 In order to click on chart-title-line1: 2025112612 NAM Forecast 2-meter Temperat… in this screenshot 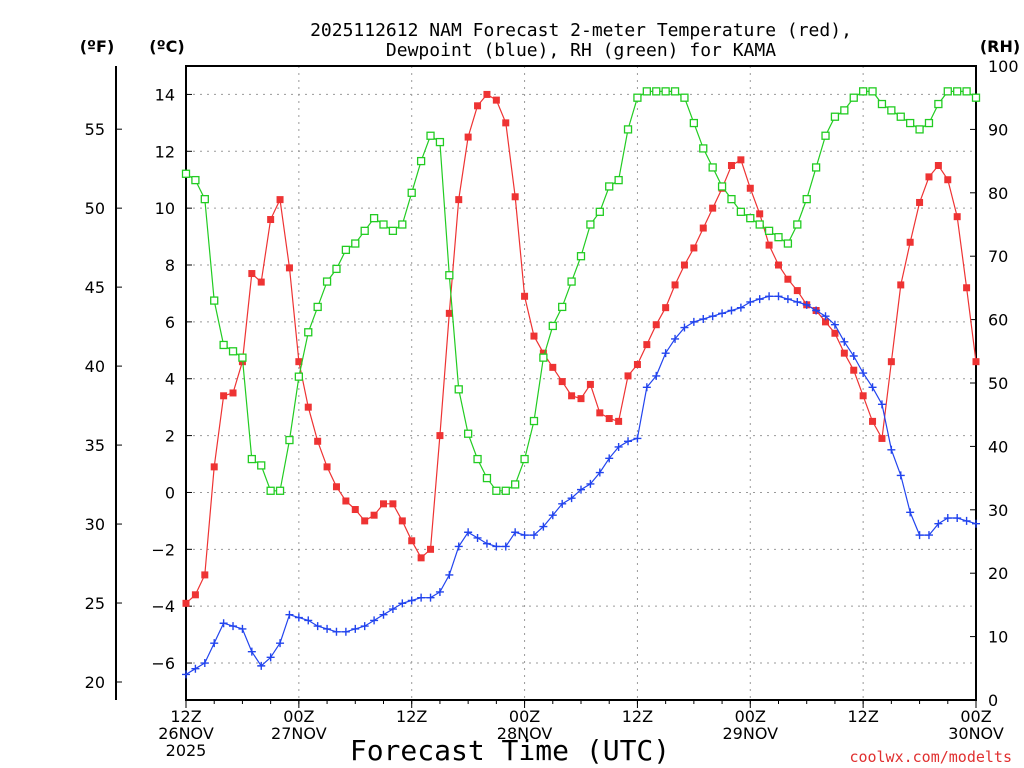, I will do `click(581, 30)`.